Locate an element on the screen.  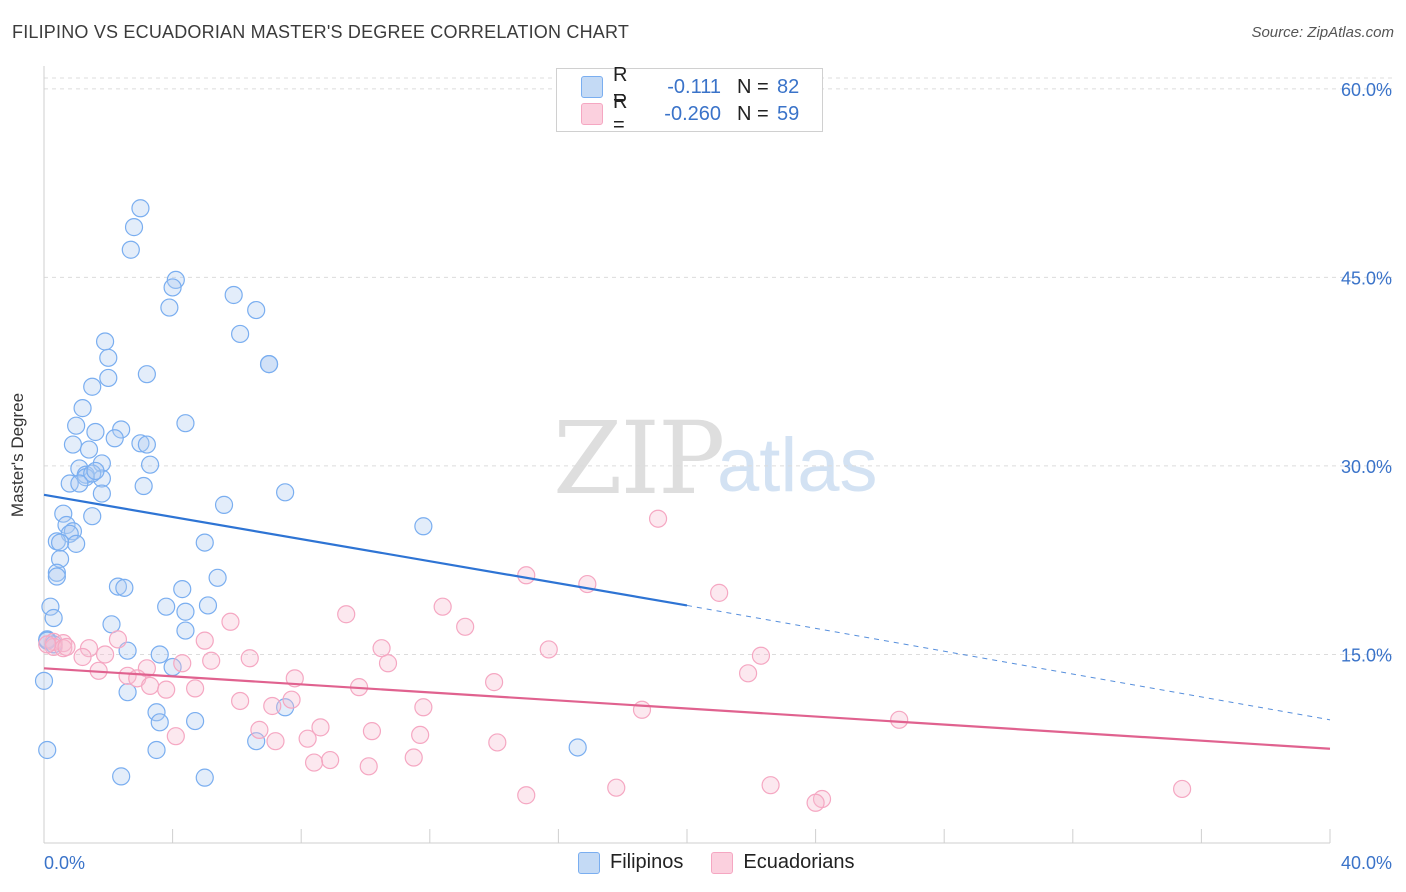
ecuadorians-trend-line is located at coordinates (687, 708).